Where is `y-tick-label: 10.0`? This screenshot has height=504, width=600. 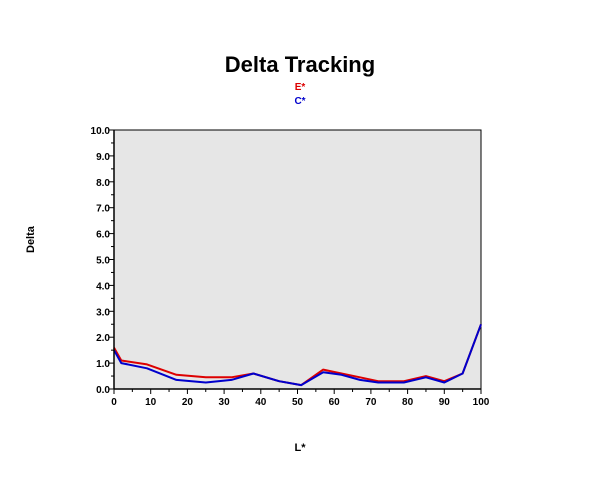 y-tick-label: 10.0 is located at coordinates (101, 131).